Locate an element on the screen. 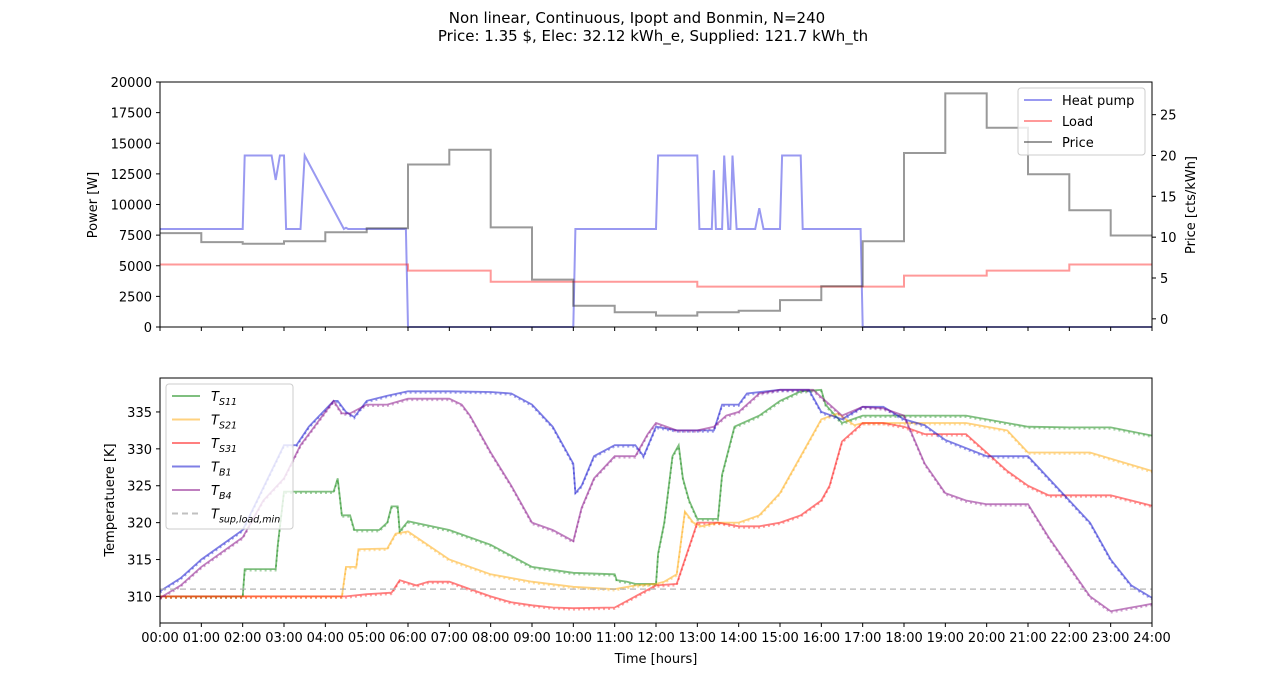  legend-label-heat-pump: Heat pump is located at coordinates (1098, 101).